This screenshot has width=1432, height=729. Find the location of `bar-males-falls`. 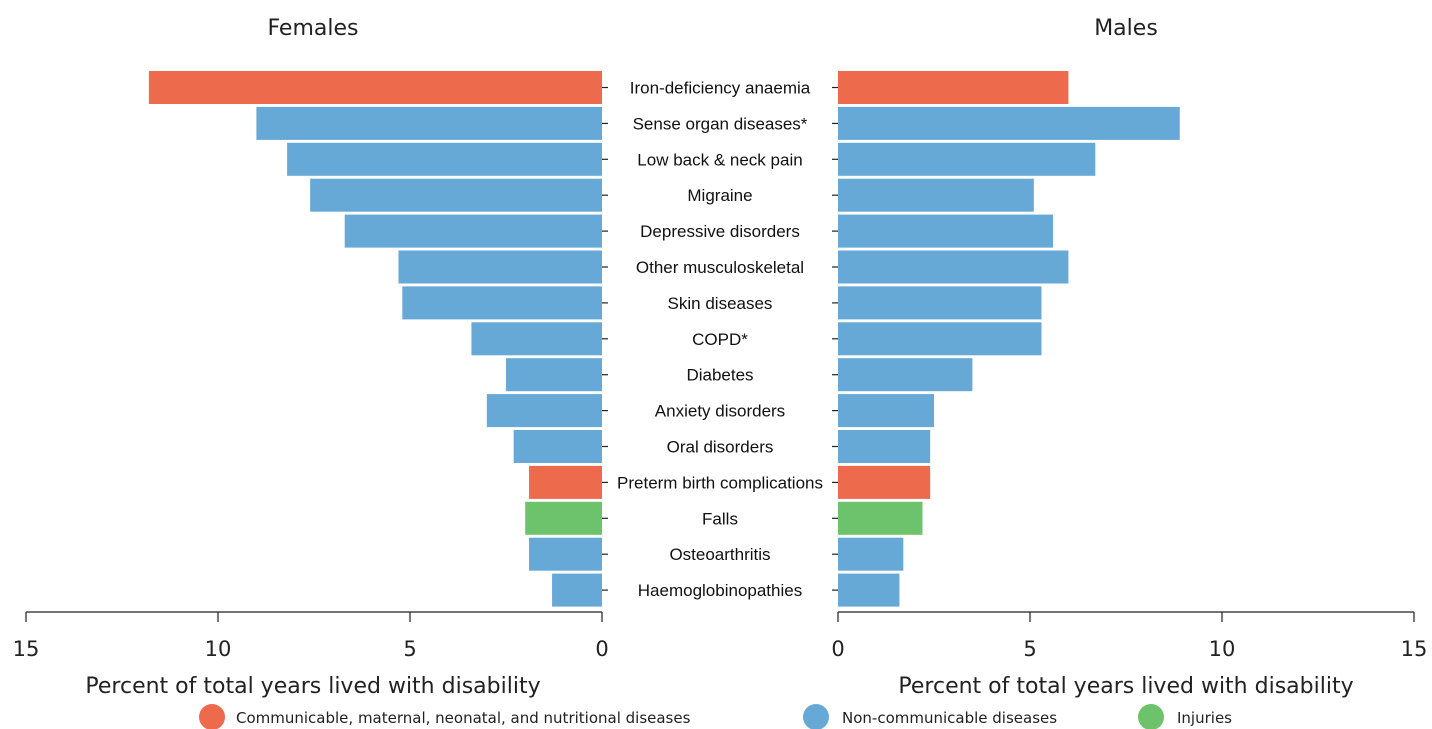

bar-males-falls is located at coordinates (880, 518).